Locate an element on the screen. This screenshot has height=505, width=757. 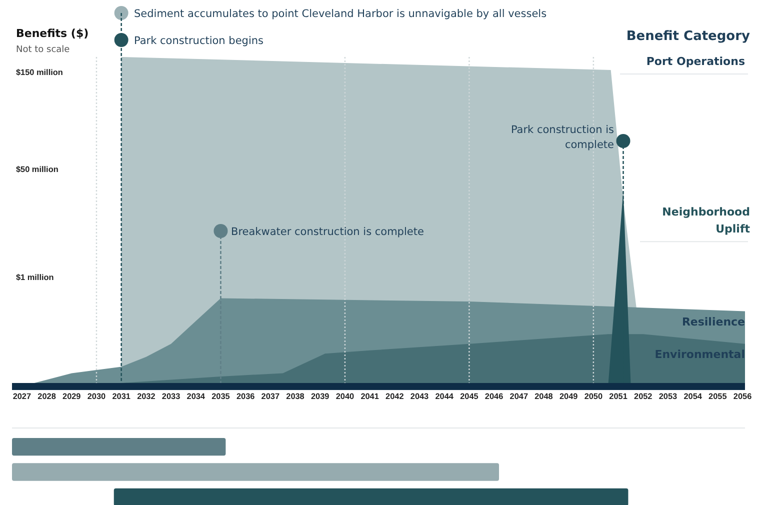
x-tick-label: 2036 is located at coordinates (246, 396).